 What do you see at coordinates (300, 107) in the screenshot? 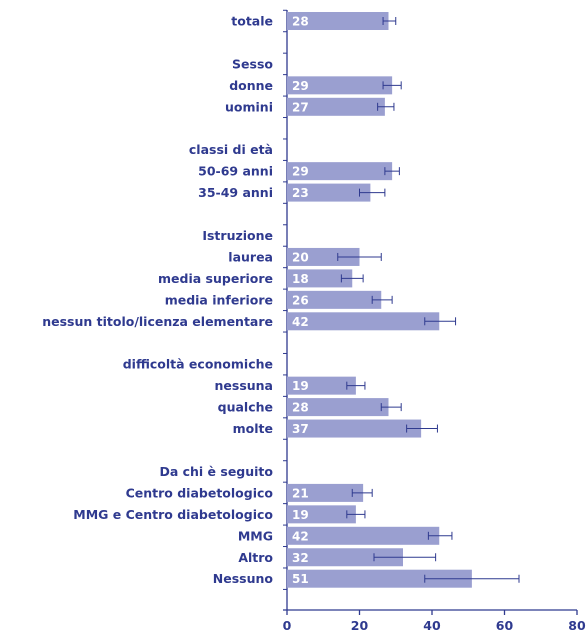
I see `bar-value-label: 27` at bounding box center [300, 107].